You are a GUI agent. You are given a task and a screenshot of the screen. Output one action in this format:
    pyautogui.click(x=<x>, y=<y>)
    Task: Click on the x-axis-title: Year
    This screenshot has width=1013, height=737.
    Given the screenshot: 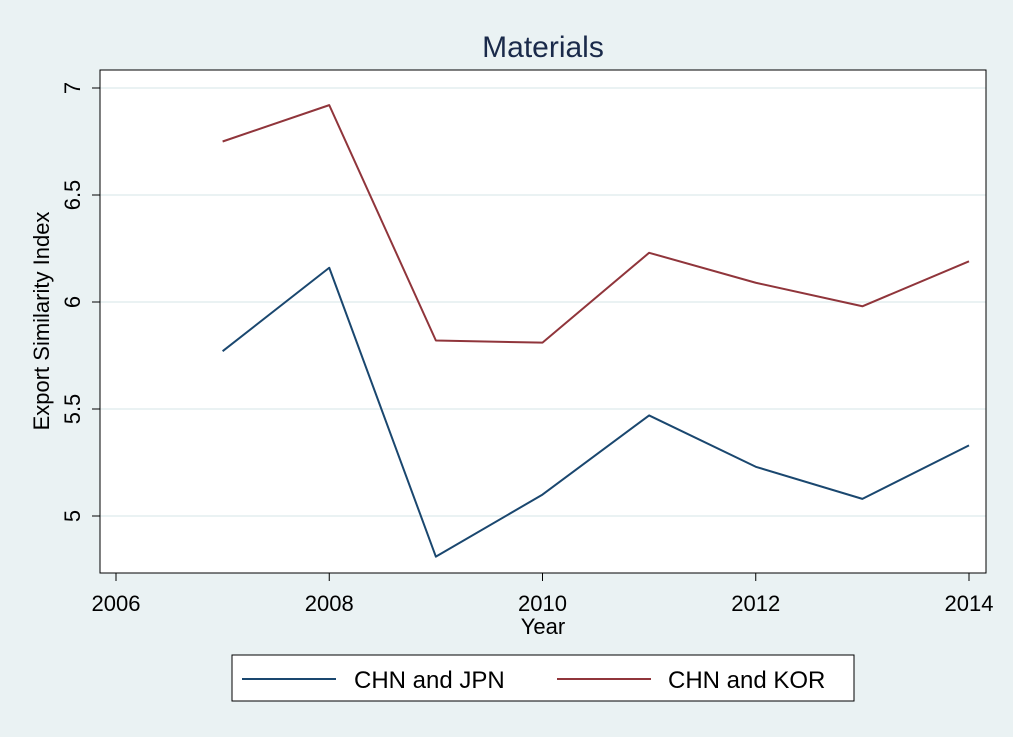 What is the action you would take?
    pyautogui.click(x=543, y=626)
    